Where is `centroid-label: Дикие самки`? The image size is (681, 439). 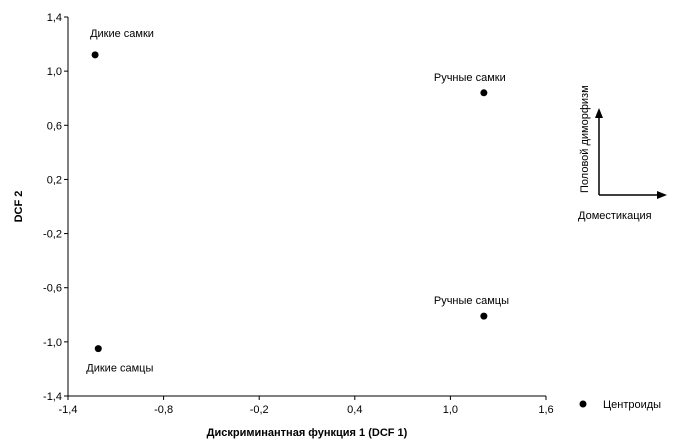
centroid-label: Дикие самки is located at coordinates (122, 34).